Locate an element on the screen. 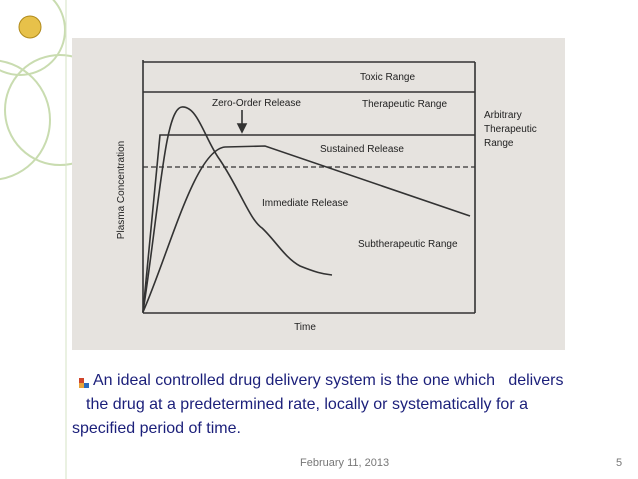  arrow-head is located at coordinates (242, 128).